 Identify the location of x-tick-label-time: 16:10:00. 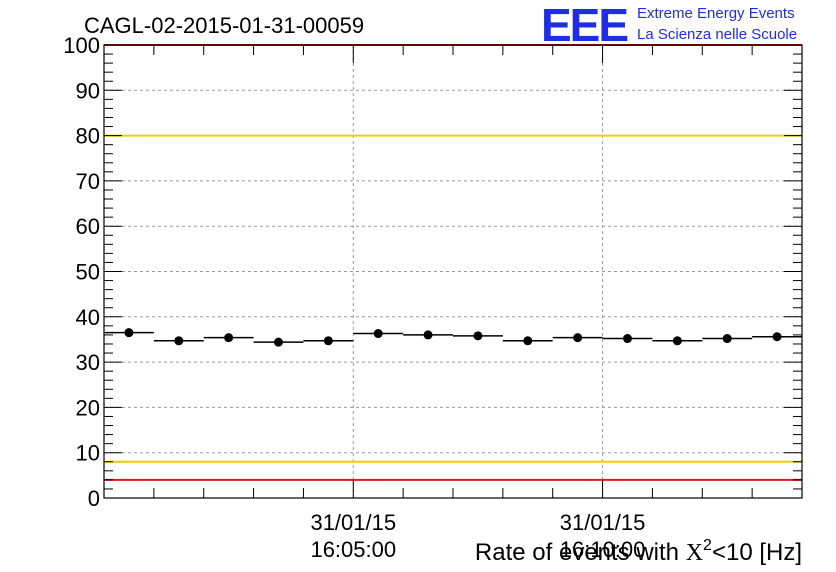
(603, 549).